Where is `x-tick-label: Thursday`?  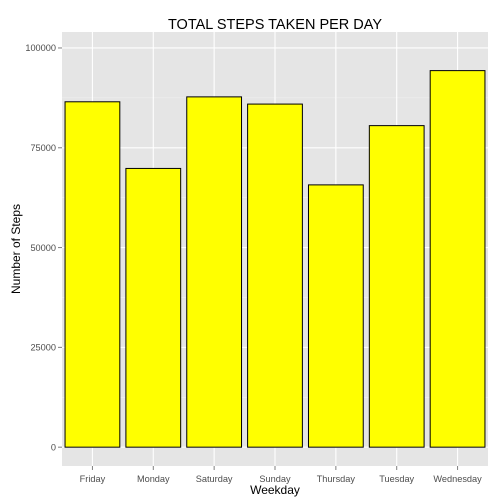 x-tick-label: Thursday is located at coordinates (336, 479).